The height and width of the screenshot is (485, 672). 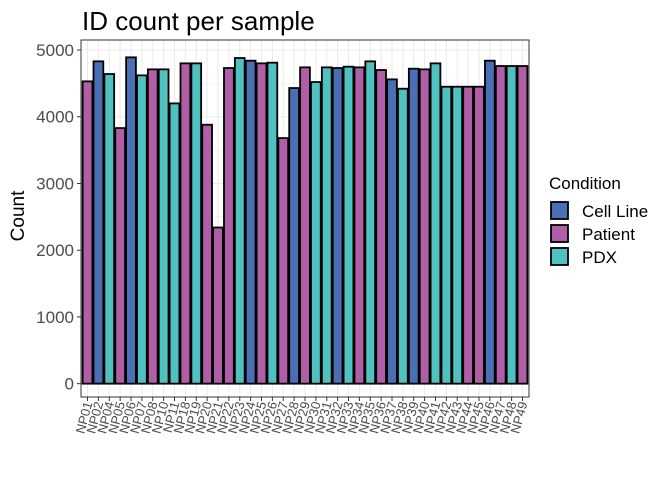 What do you see at coordinates (413, 226) in the screenshot?
I see `bar-NP39` at bounding box center [413, 226].